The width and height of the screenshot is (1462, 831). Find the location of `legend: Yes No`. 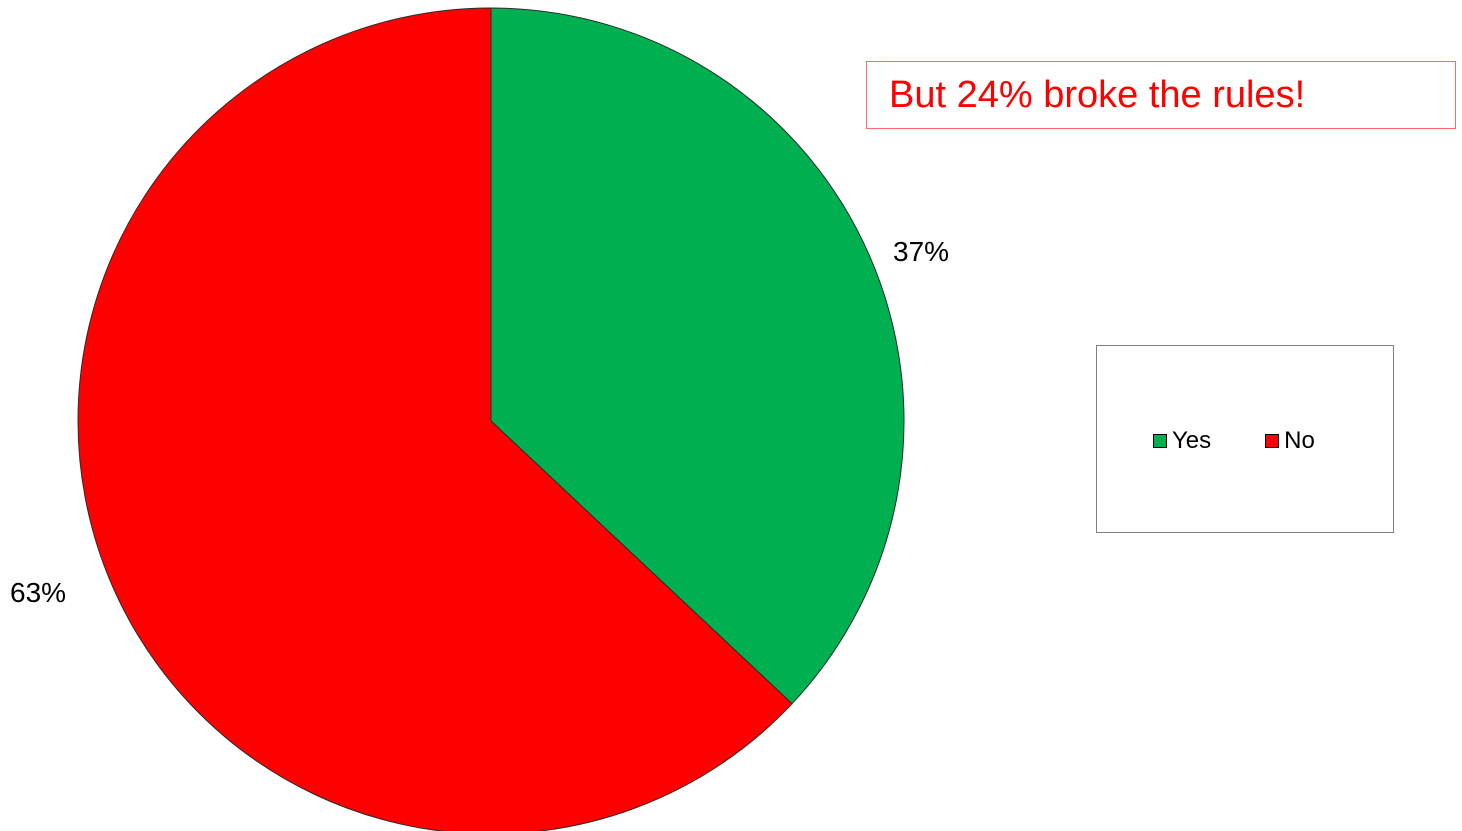

legend: Yes No is located at coordinates (1245, 439).